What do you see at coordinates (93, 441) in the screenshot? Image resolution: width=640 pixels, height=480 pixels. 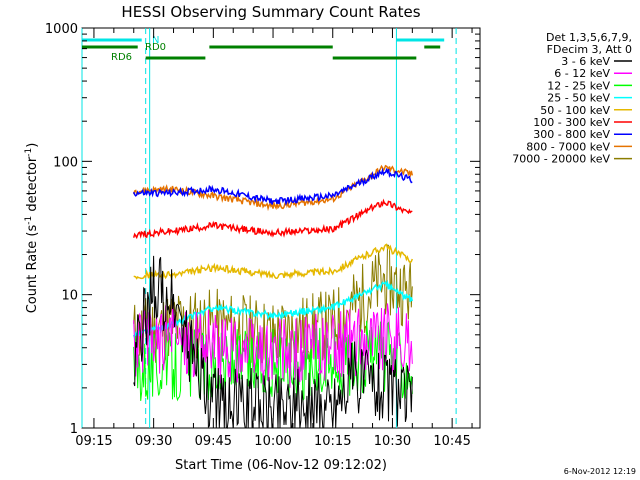 I see `x-tick-label: 09:15` at bounding box center [93, 441].